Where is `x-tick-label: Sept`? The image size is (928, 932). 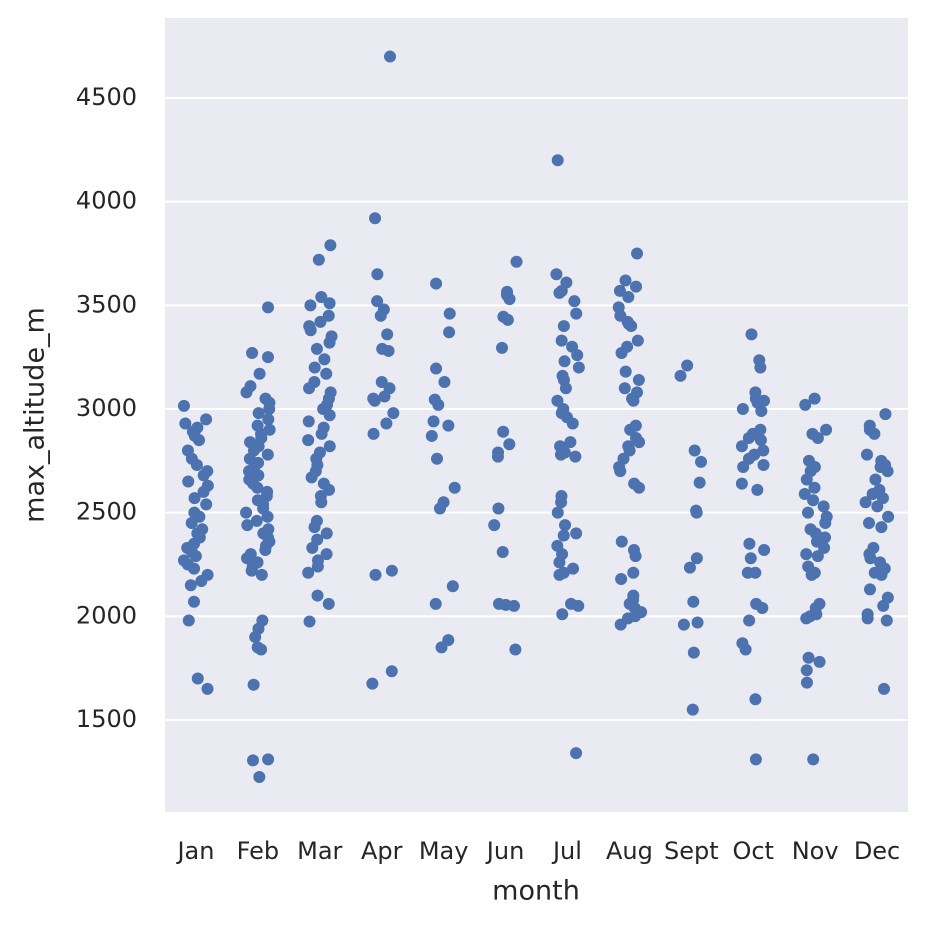 x-tick-label: Sept is located at coordinates (691, 851).